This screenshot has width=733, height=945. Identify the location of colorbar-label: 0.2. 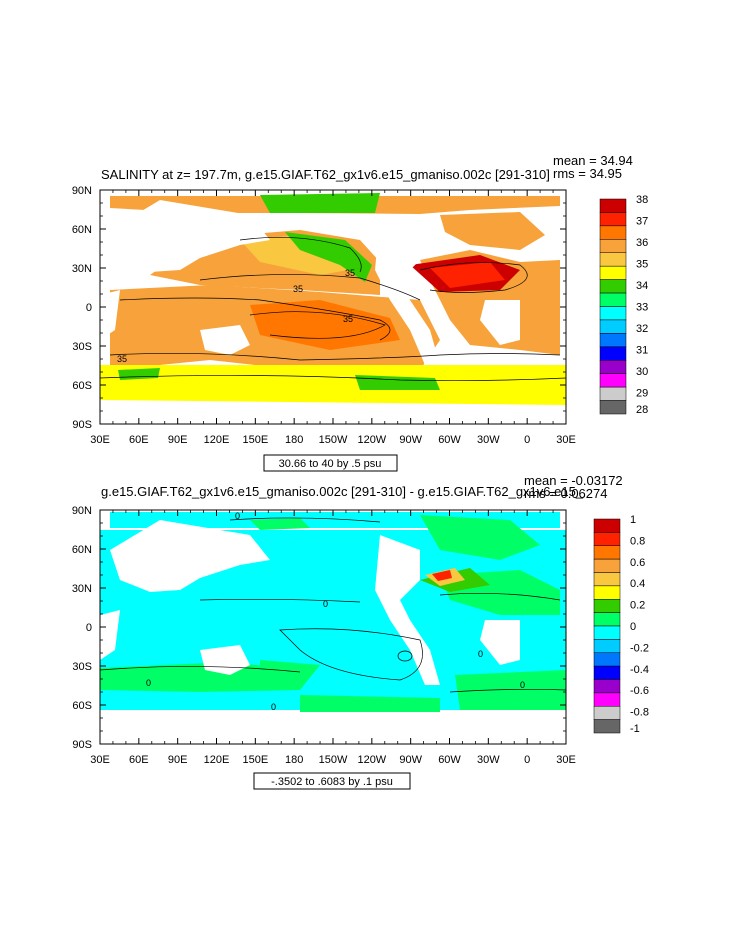
(637, 606).